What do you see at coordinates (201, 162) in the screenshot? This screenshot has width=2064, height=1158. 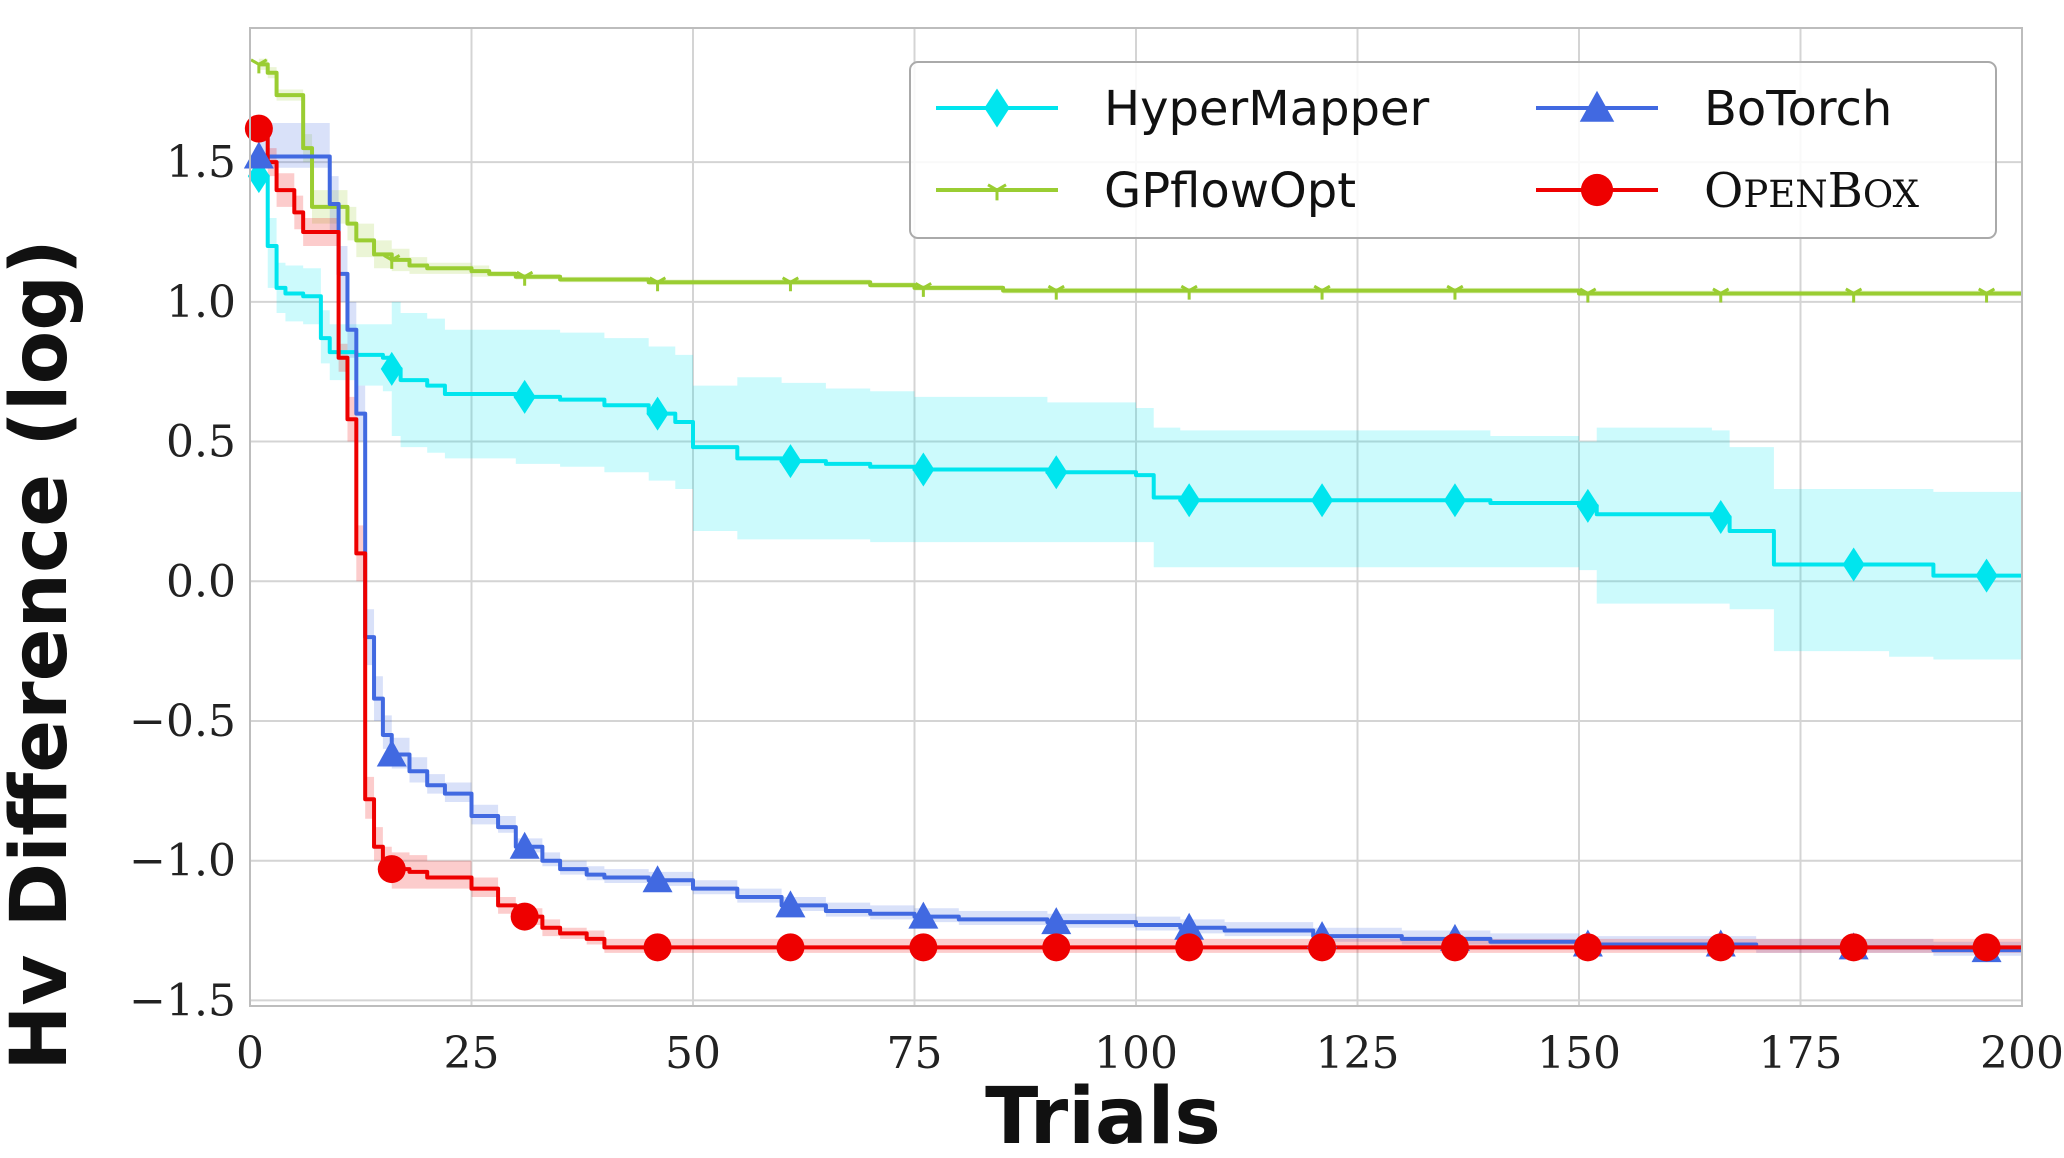 I see `y-tick-label: 1.5` at bounding box center [201, 162].